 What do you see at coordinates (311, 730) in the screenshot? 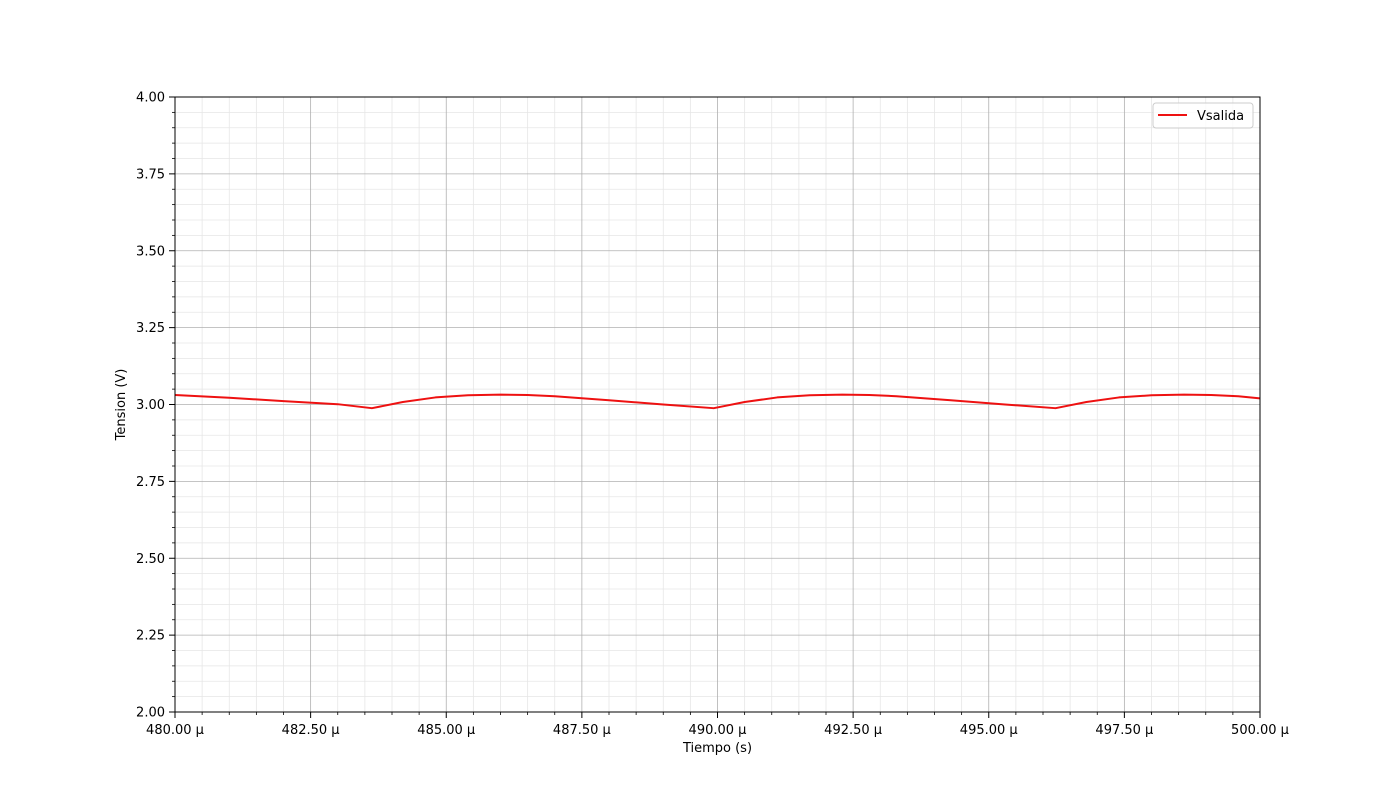
I see `x-tick-label: 482.50 µ` at bounding box center [311, 730].